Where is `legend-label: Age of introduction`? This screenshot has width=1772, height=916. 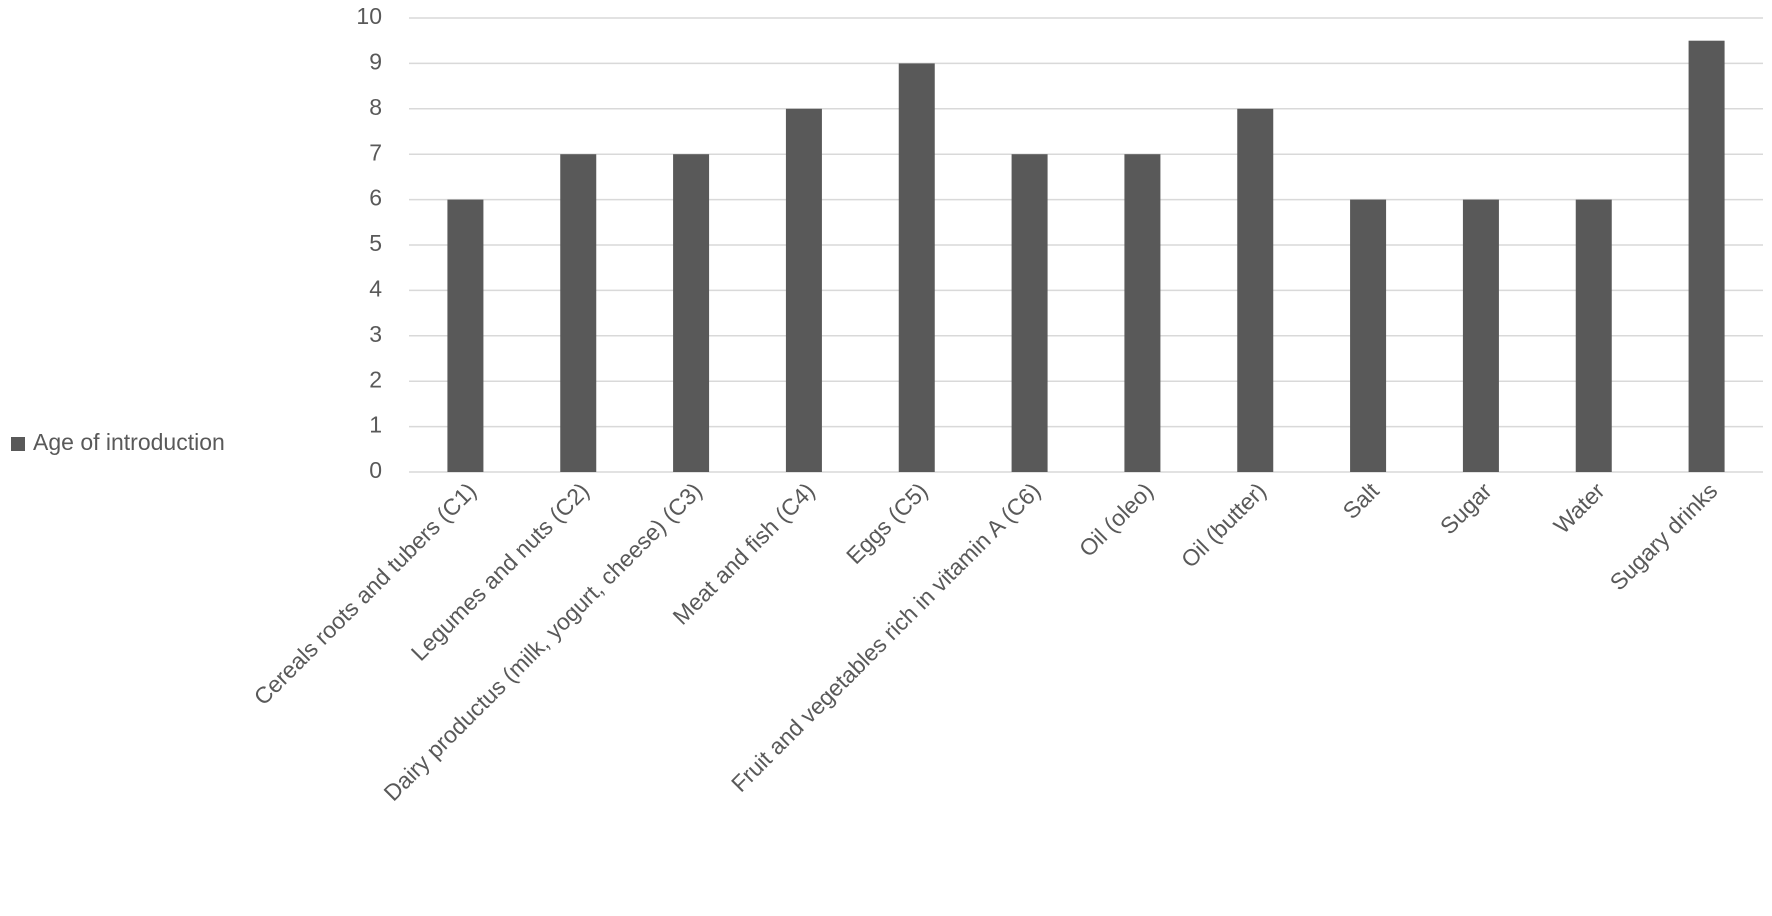 legend-label: Age of introduction is located at coordinates (129, 442).